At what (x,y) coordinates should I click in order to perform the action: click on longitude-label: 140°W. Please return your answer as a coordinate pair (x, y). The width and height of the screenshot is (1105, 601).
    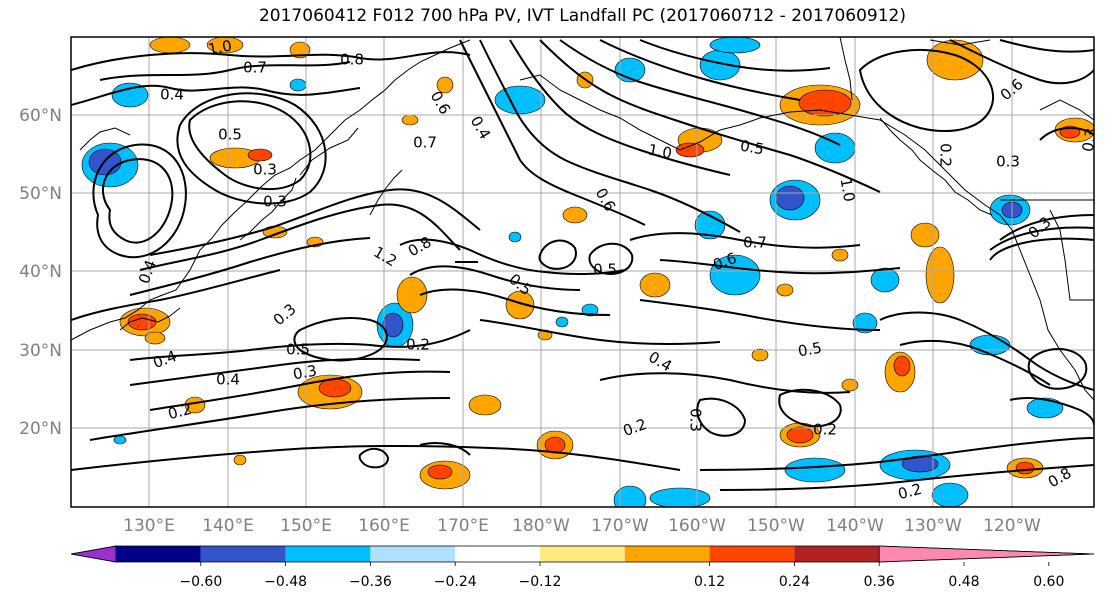
    Looking at the image, I should click on (855, 526).